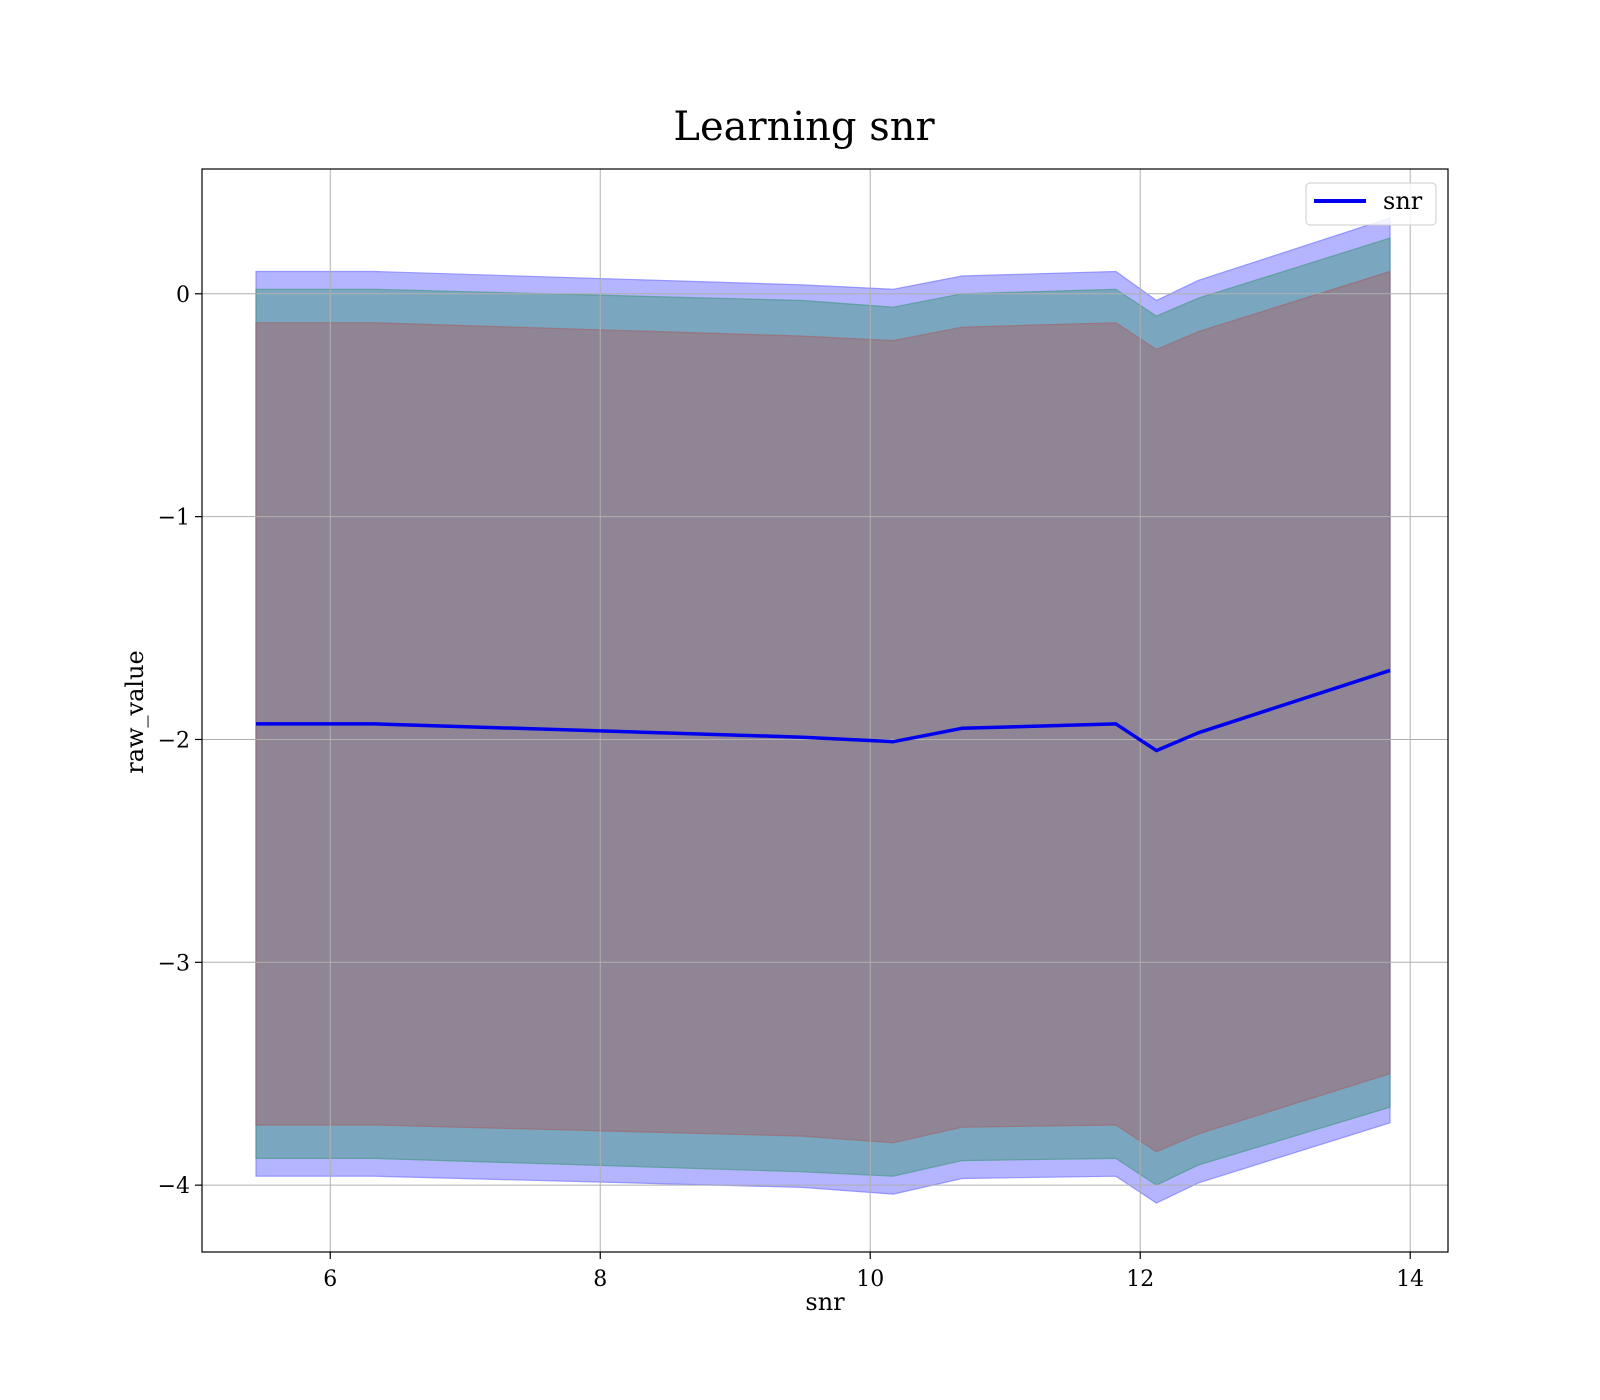  Describe the element at coordinates (870, 1279) in the screenshot. I see `x-tick-label: 10` at that location.